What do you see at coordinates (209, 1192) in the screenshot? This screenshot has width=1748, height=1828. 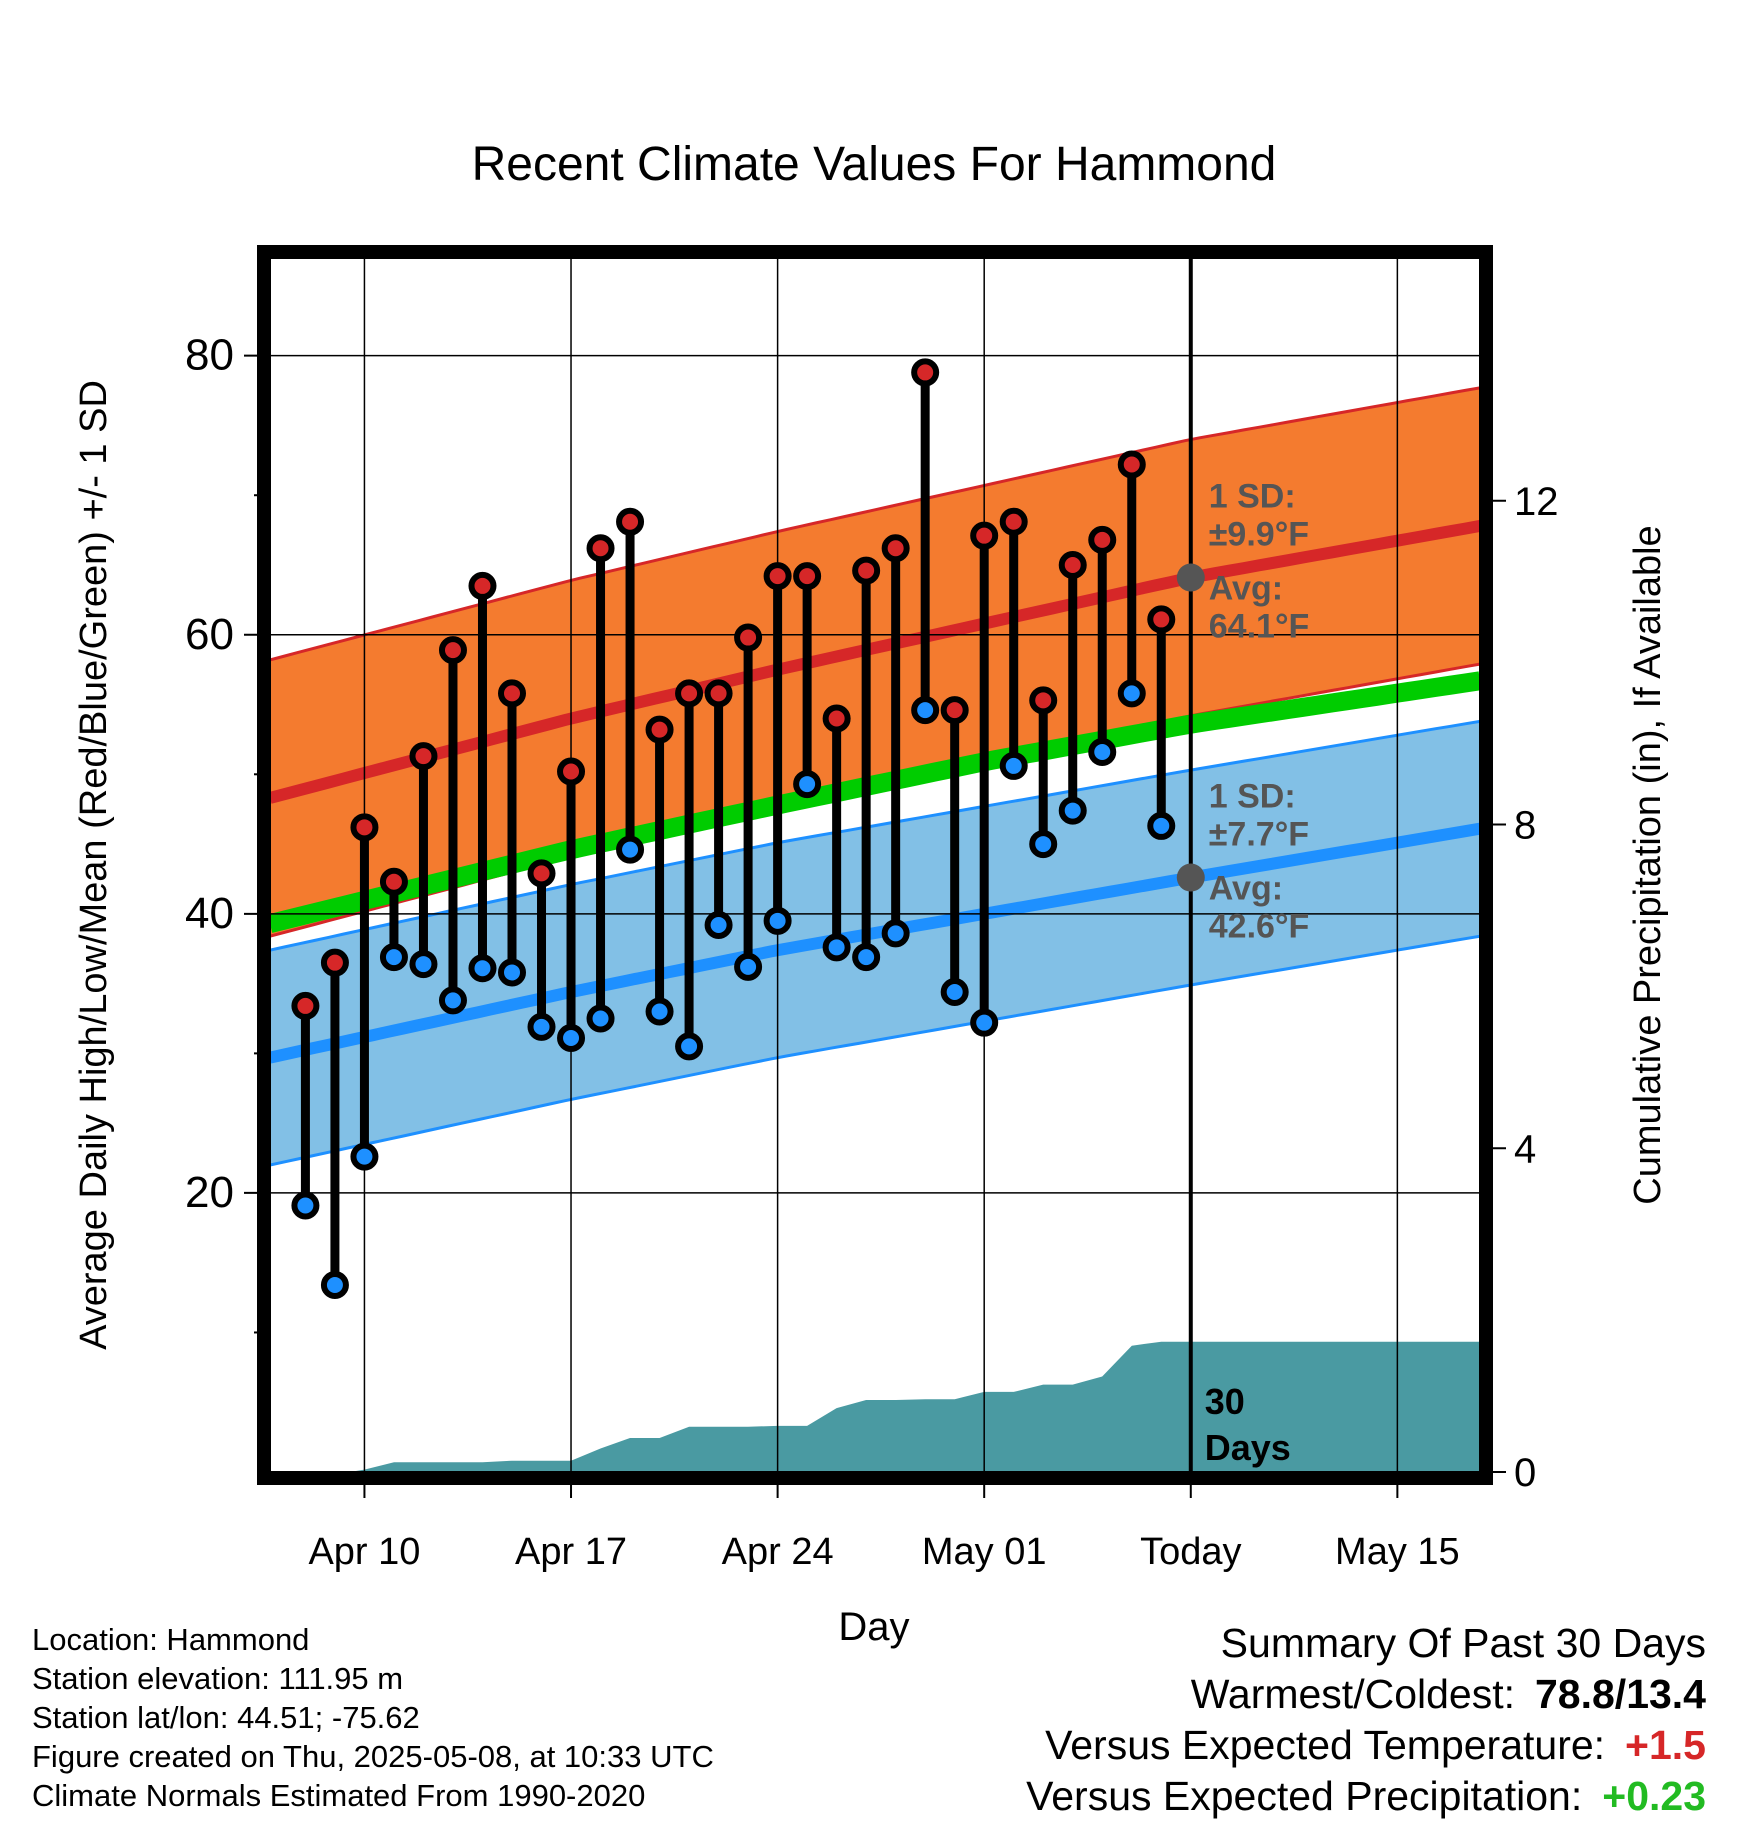 I see `y-tick-label: 20` at bounding box center [209, 1192].